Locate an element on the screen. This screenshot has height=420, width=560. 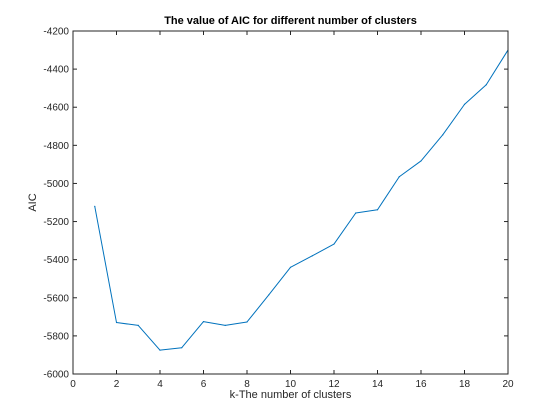
y-axis-label: AIC is located at coordinates (33, 202).